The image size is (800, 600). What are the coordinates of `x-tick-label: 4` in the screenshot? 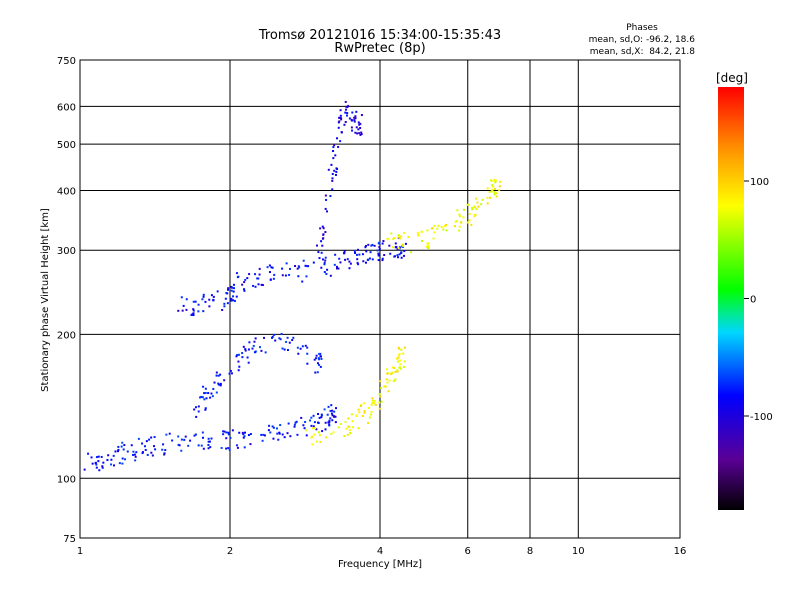 It's located at (380, 551).